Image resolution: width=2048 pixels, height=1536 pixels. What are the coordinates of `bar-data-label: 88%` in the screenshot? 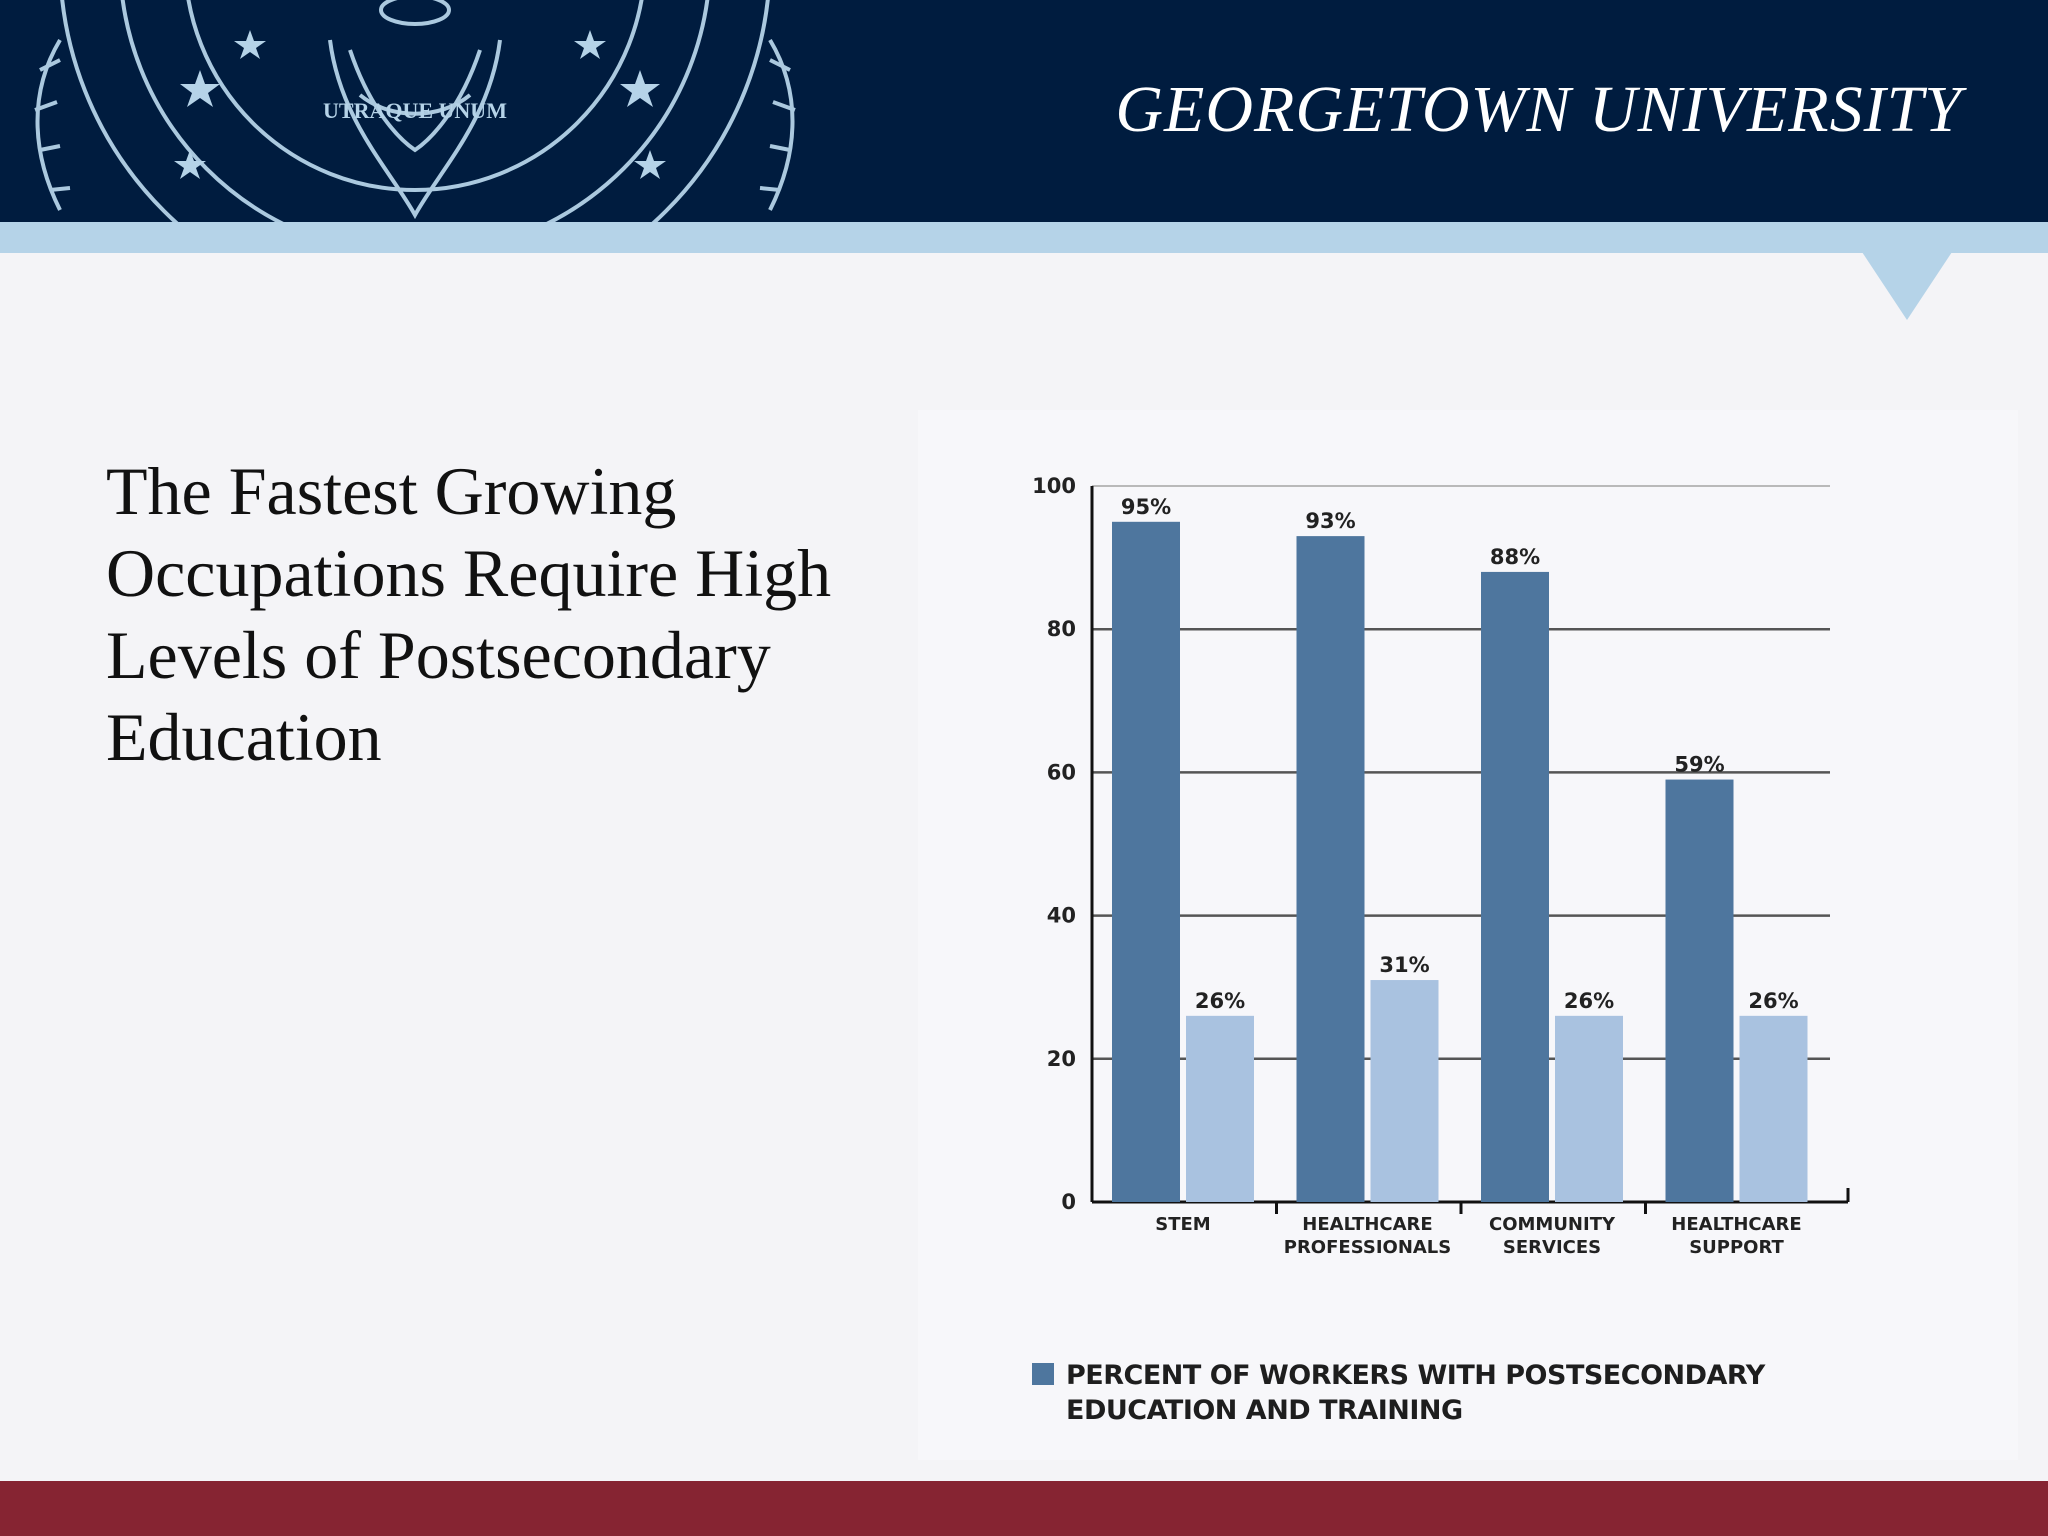 It's located at (1515, 557).